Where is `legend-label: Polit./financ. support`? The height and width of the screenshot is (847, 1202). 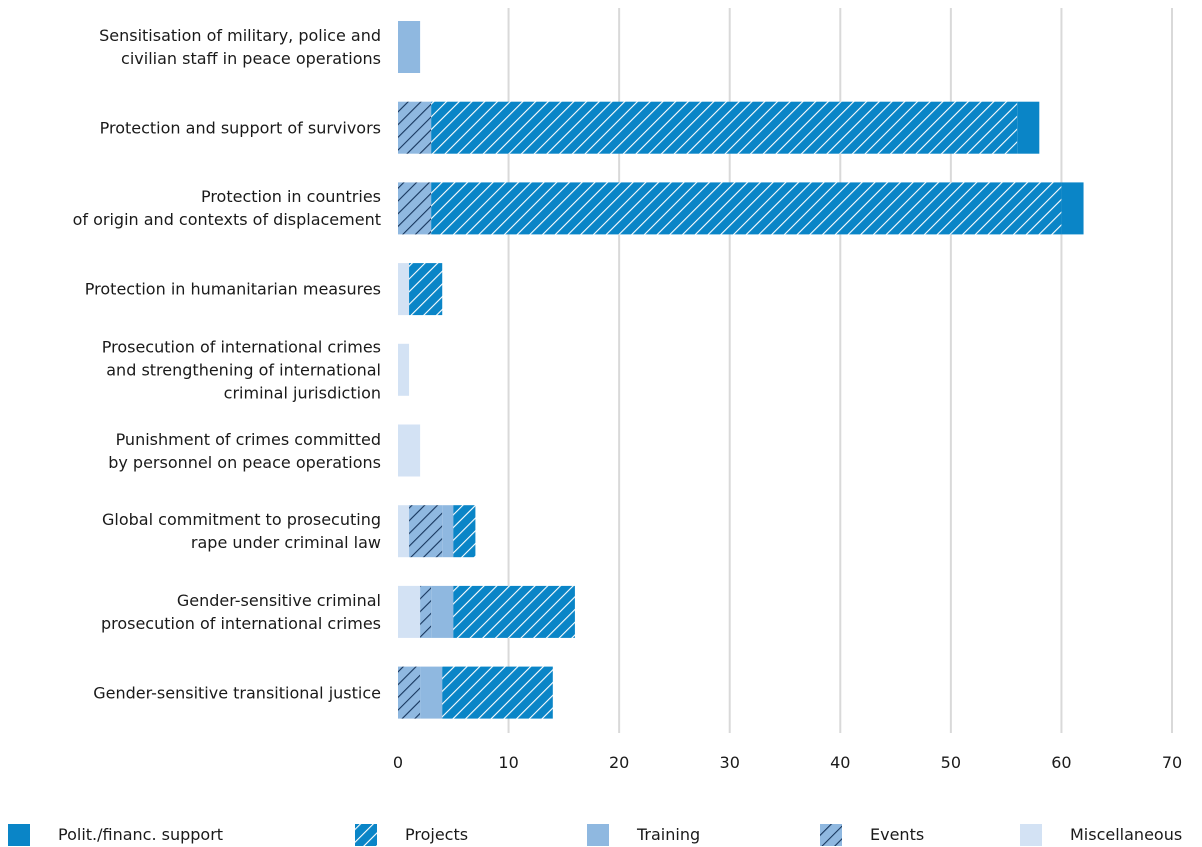
legend-label: Polit./financ. support is located at coordinates (140, 834).